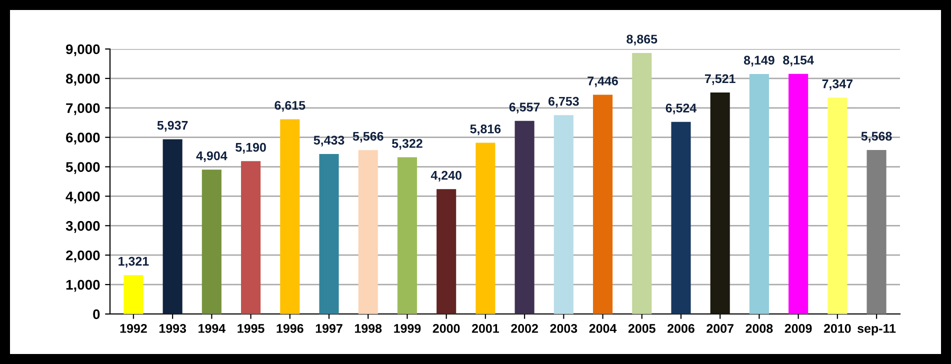 The image size is (951, 364). What do you see at coordinates (564, 328) in the screenshot?
I see `x-tick-label: 2003` at bounding box center [564, 328].